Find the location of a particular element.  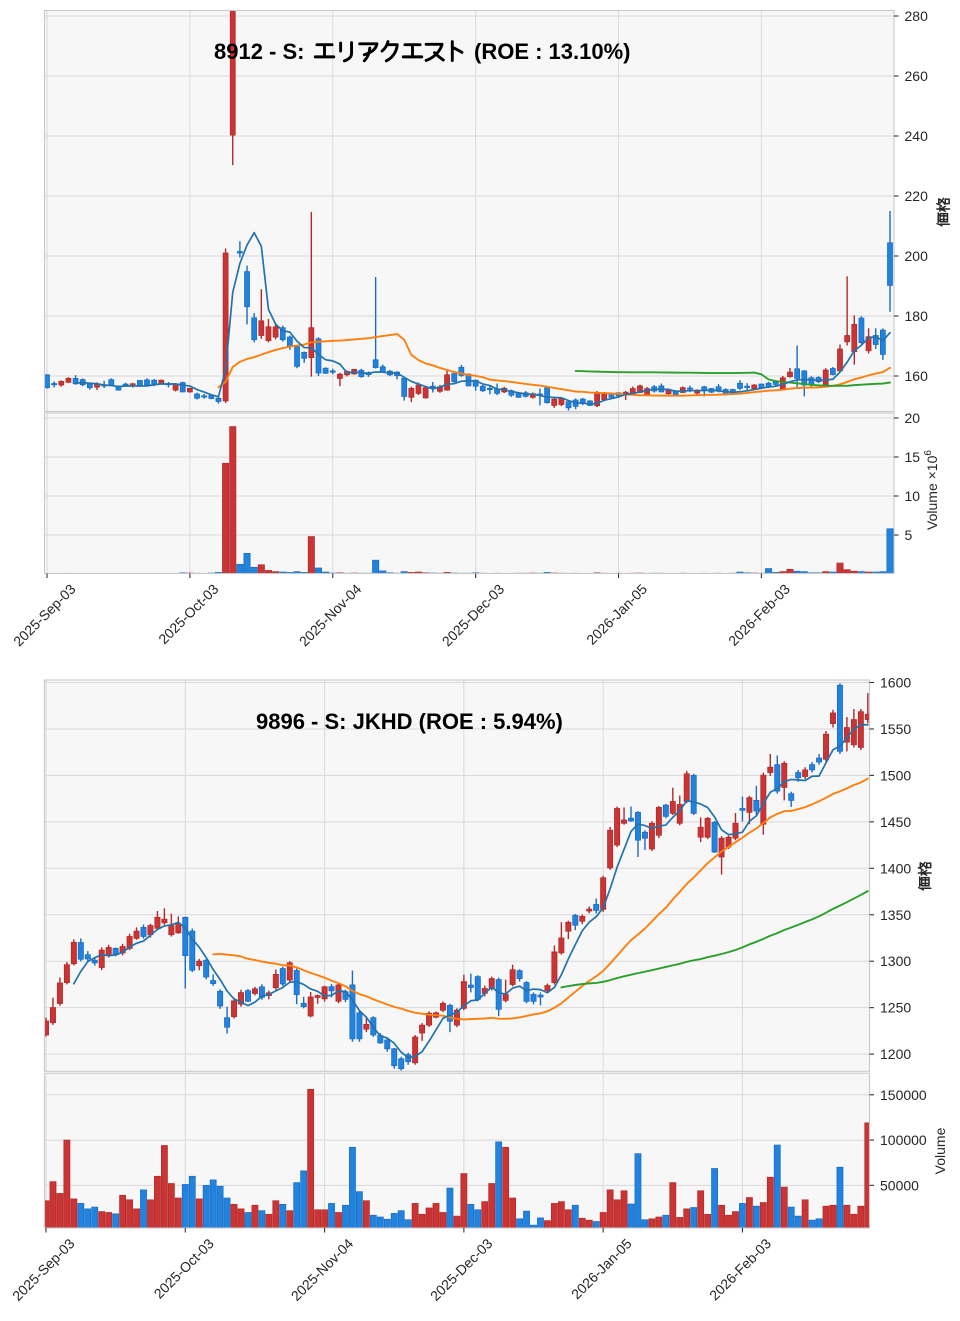

svg-text: 150000 is located at coordinates (903, 1095).